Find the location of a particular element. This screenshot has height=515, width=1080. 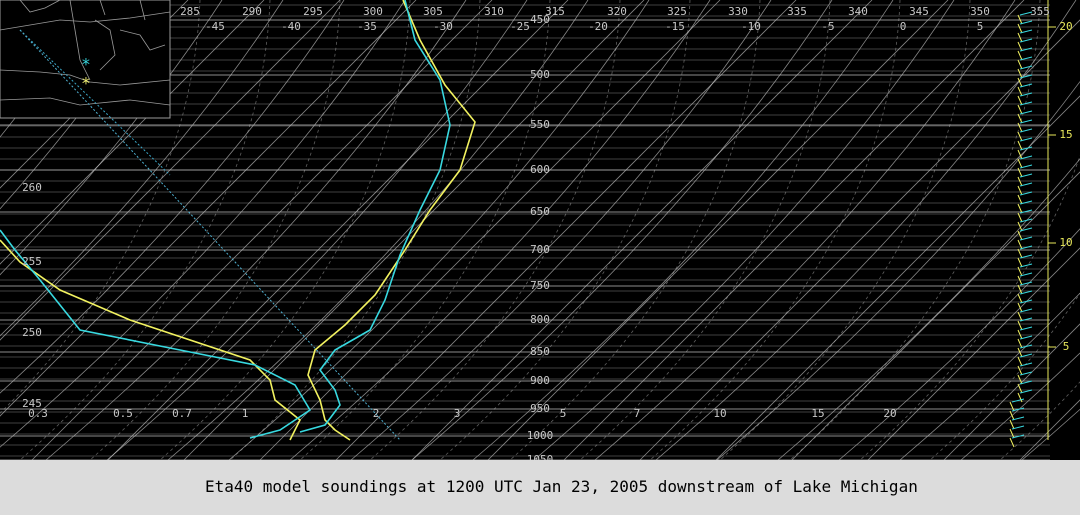

pressure-label: 500 is located at coordinates (540, 74).